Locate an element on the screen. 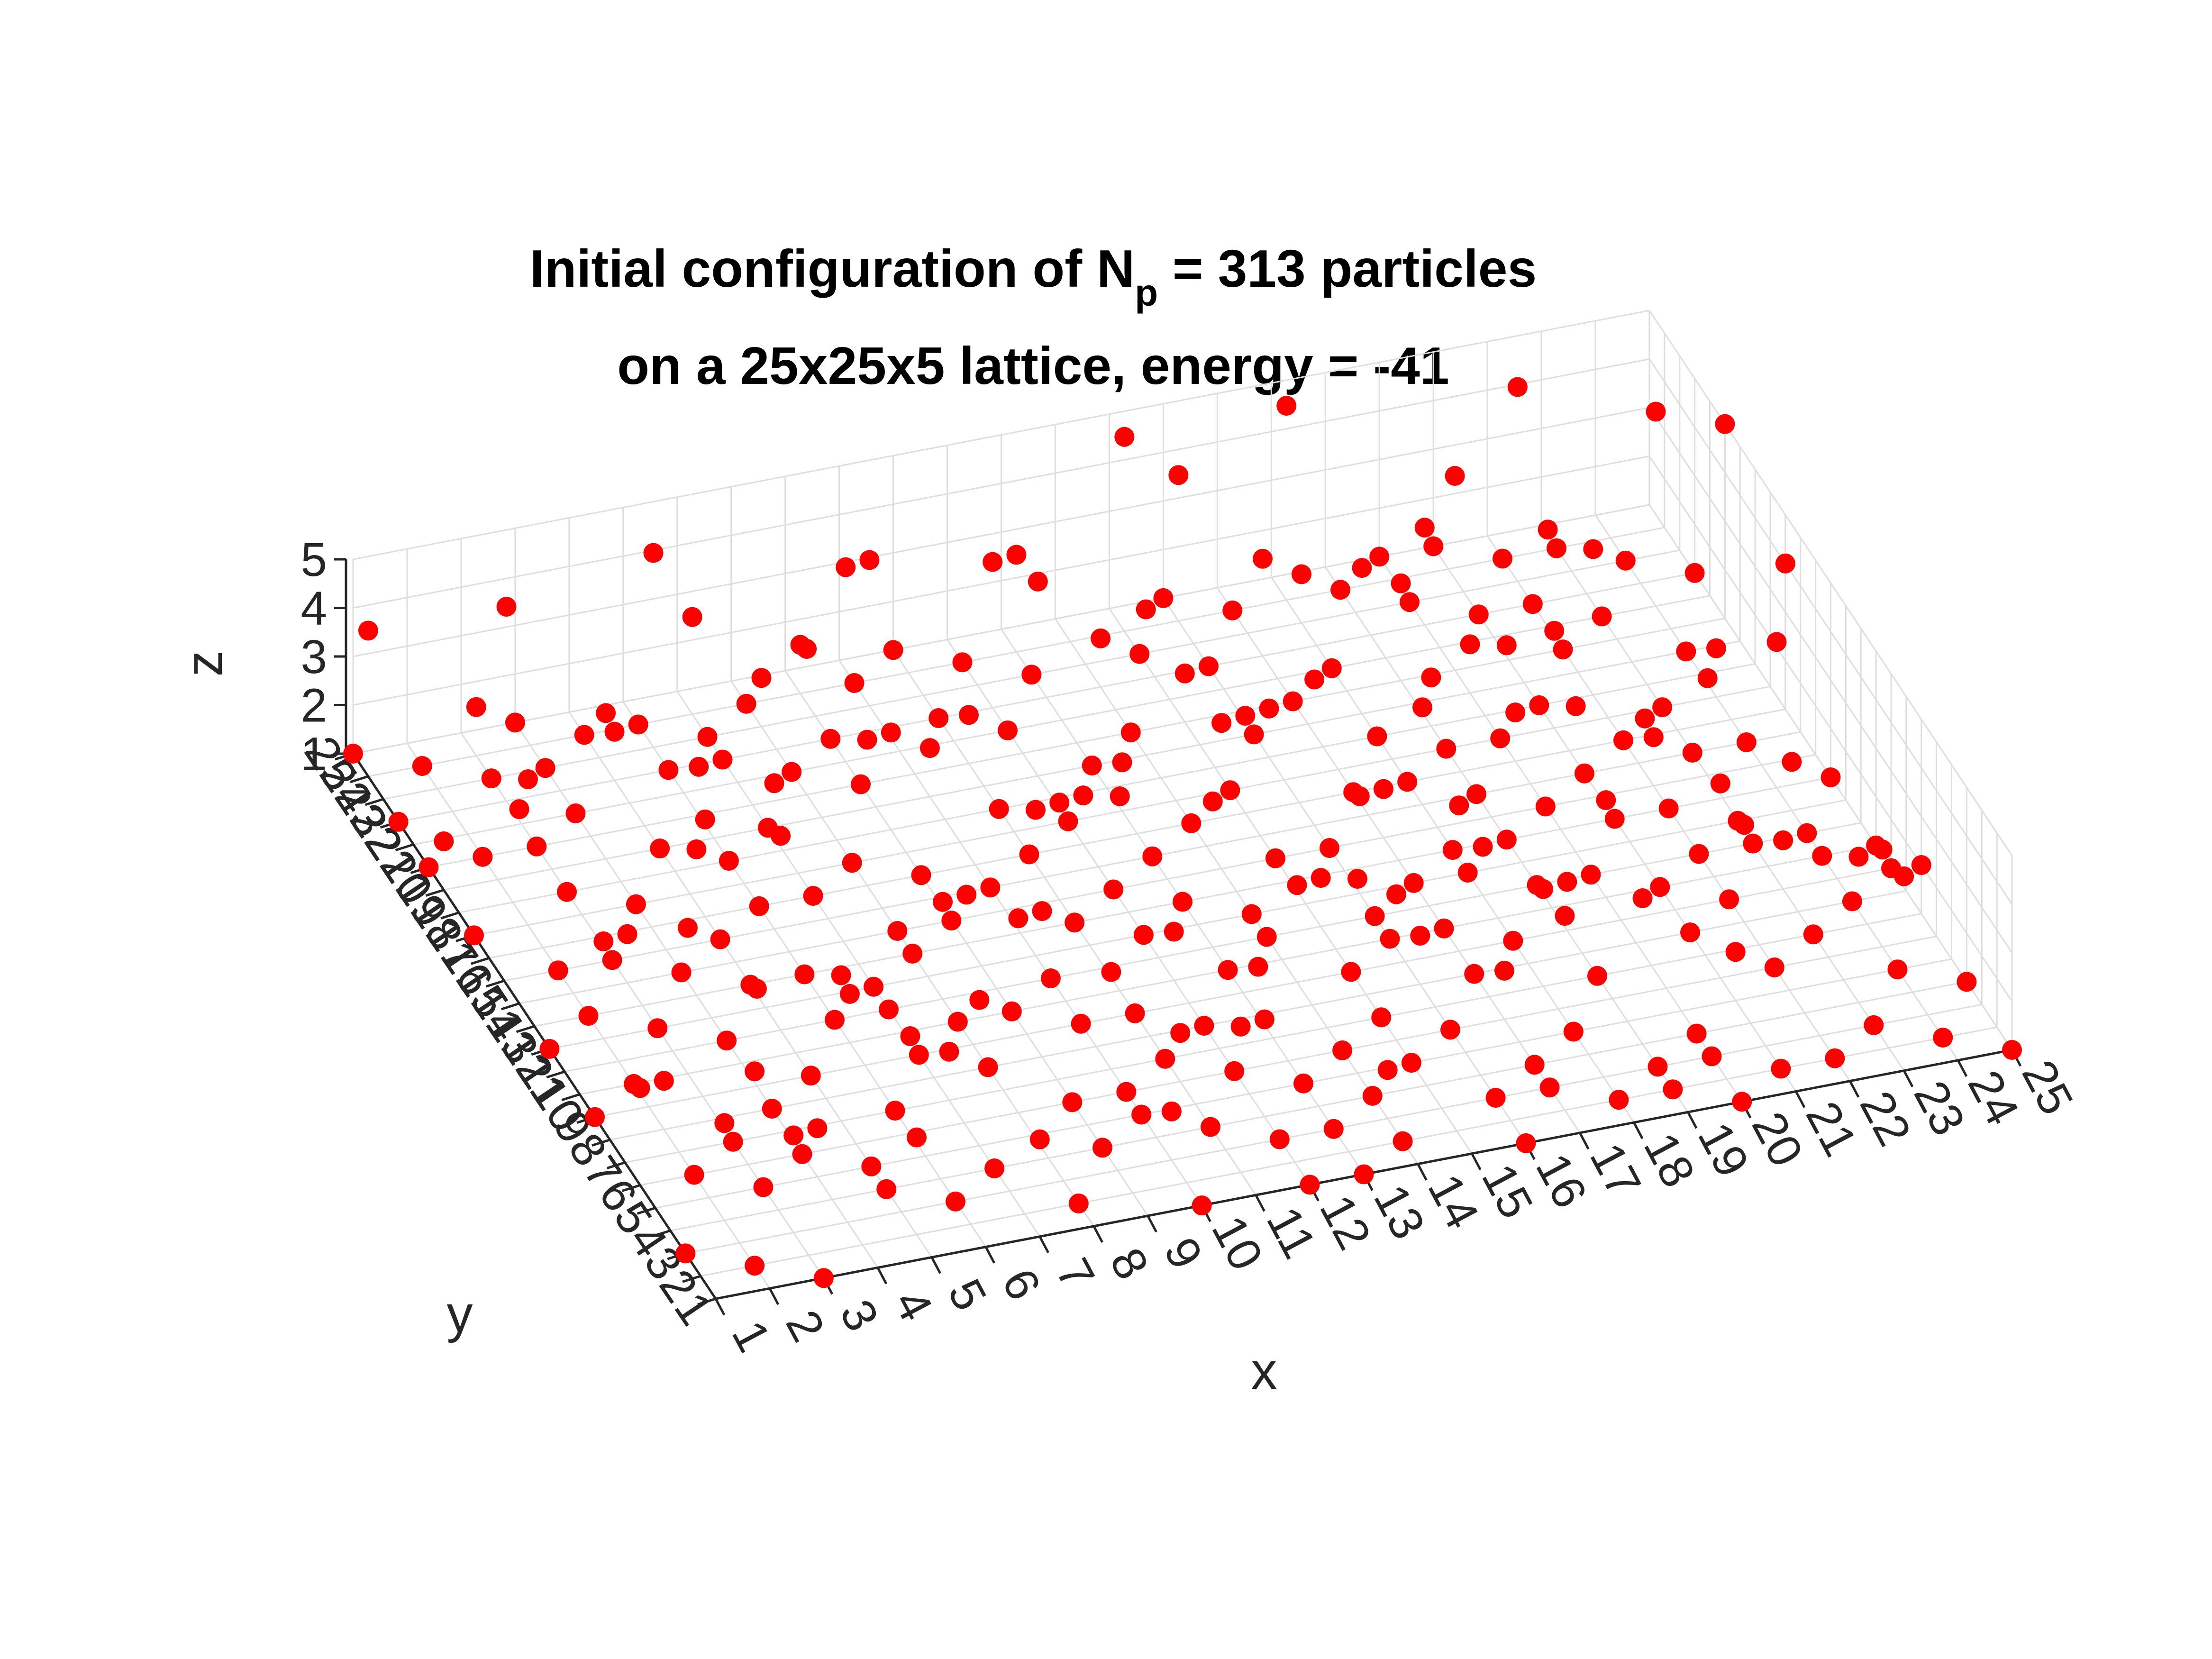 This screenshot has width=2212, height=1659. x-tick-label: 25 is located at coordinates (2048, 1087).